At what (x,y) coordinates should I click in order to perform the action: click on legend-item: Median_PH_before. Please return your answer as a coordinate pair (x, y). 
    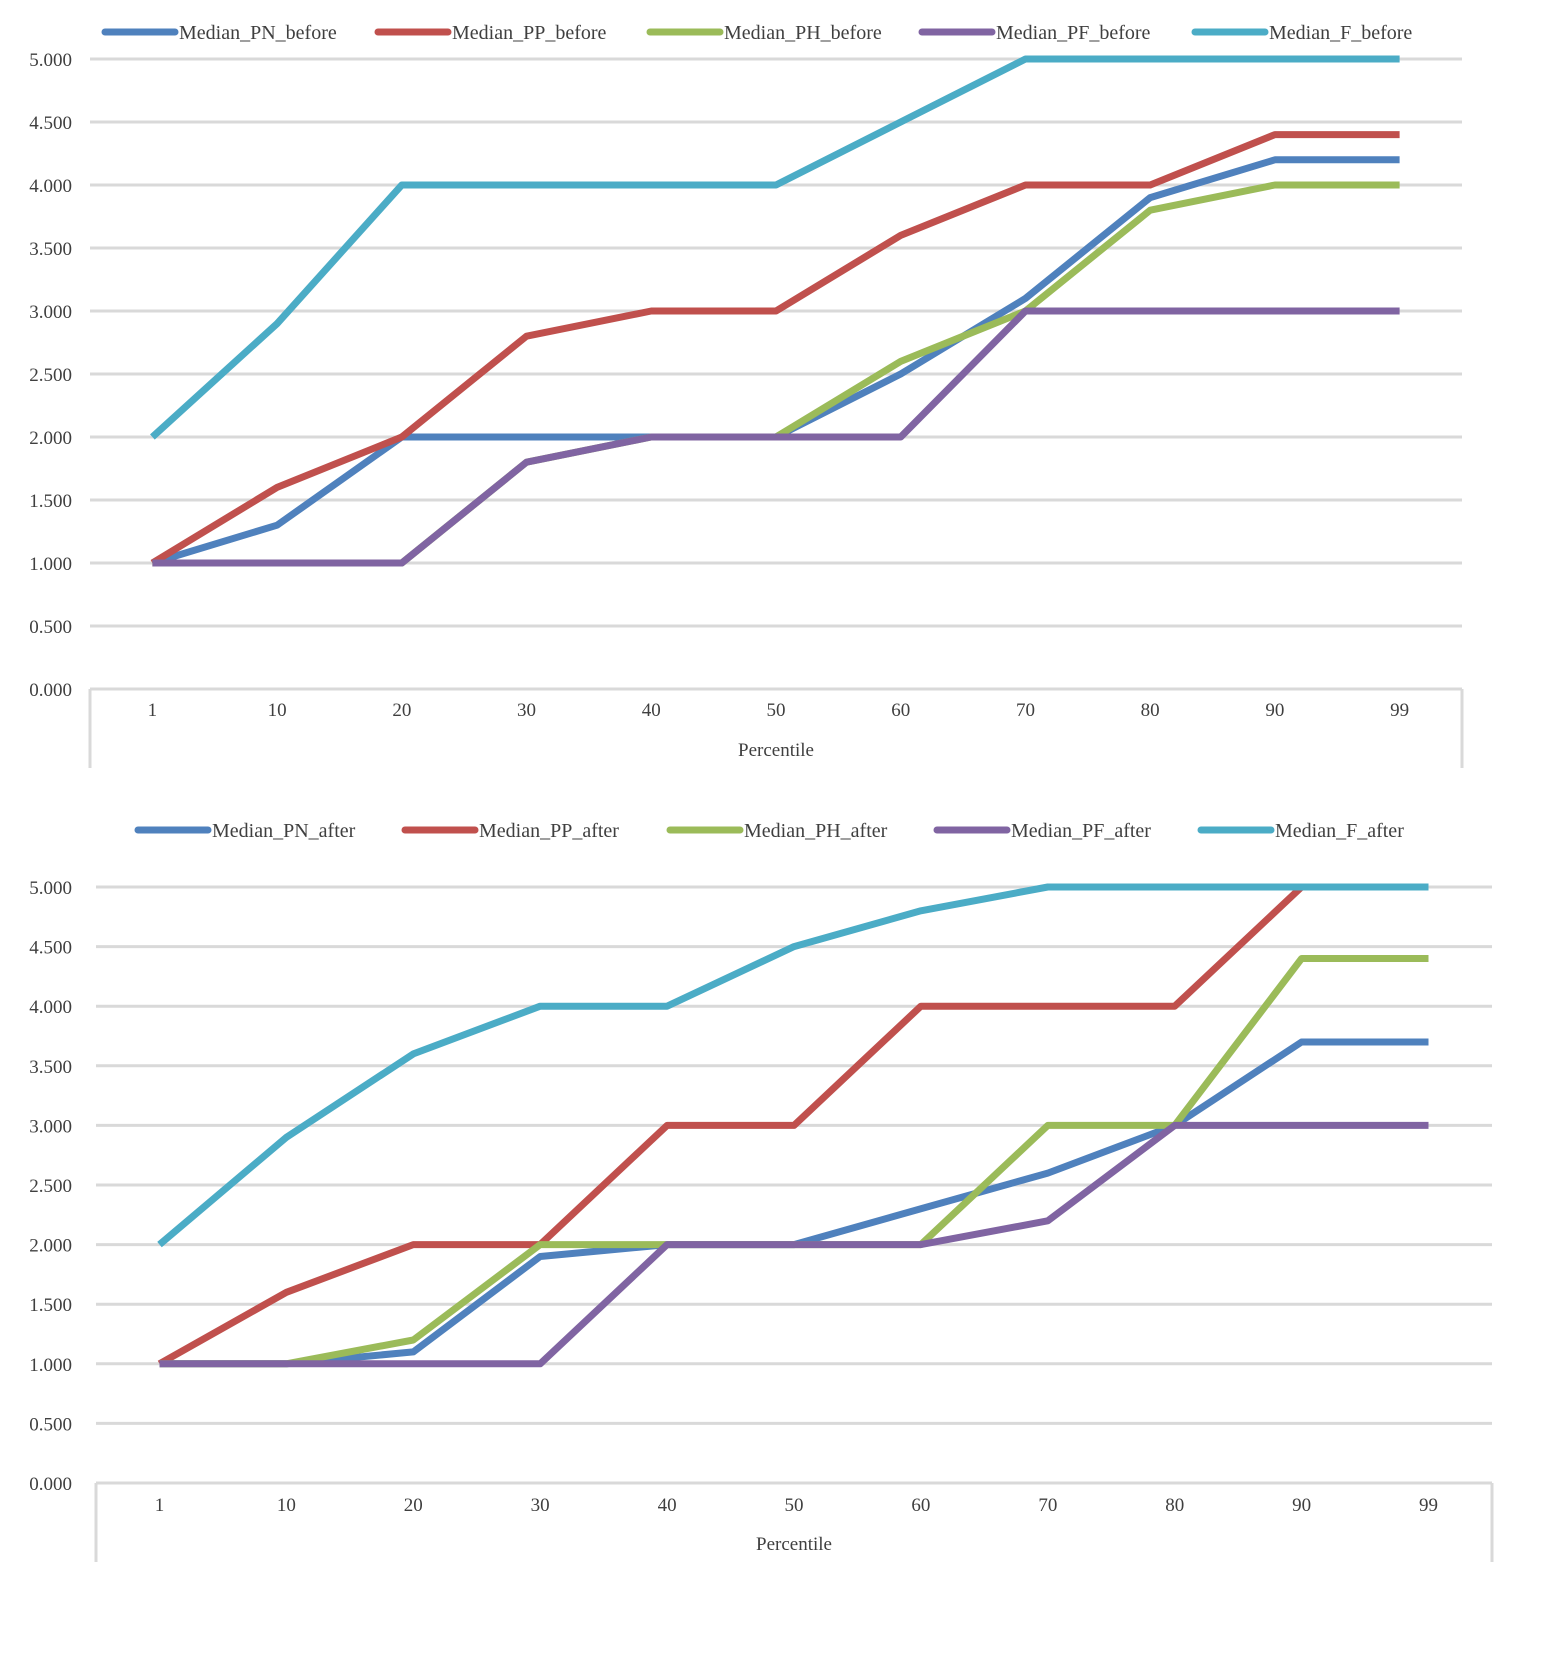
    Looking at the image, I should click on (764, 33).